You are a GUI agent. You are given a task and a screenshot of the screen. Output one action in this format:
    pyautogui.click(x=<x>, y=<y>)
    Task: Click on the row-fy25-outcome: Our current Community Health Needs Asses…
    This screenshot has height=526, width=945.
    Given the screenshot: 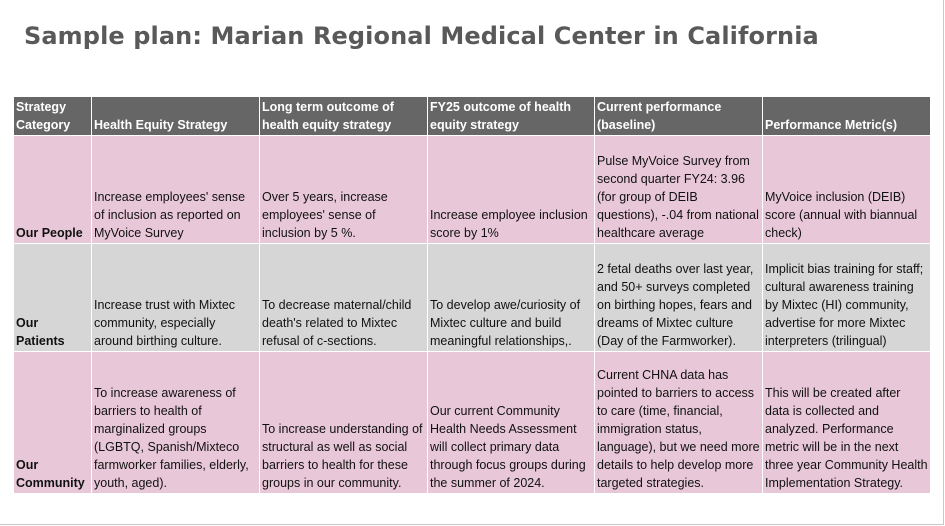 What is the action you would take?
    pyautogui.click(x=511, y=422)
    